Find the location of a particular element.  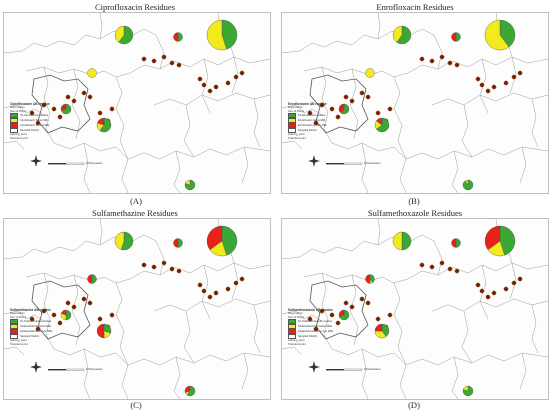

legend-item-label: Sulfamethazine below MRL is located at coordinates (36, 327).